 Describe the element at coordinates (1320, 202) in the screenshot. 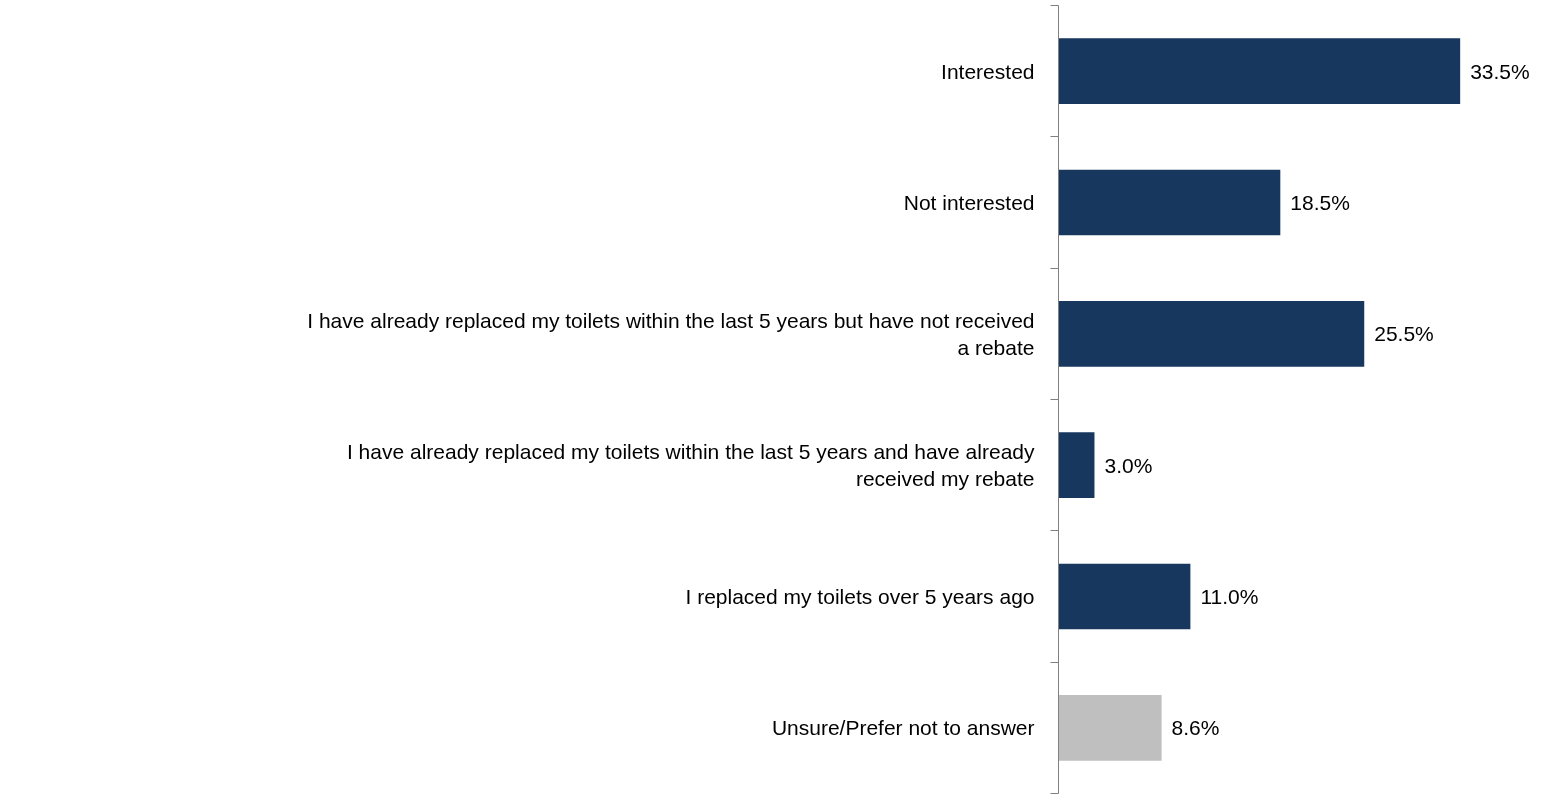

I see `data-label: 18.5%` at that location.